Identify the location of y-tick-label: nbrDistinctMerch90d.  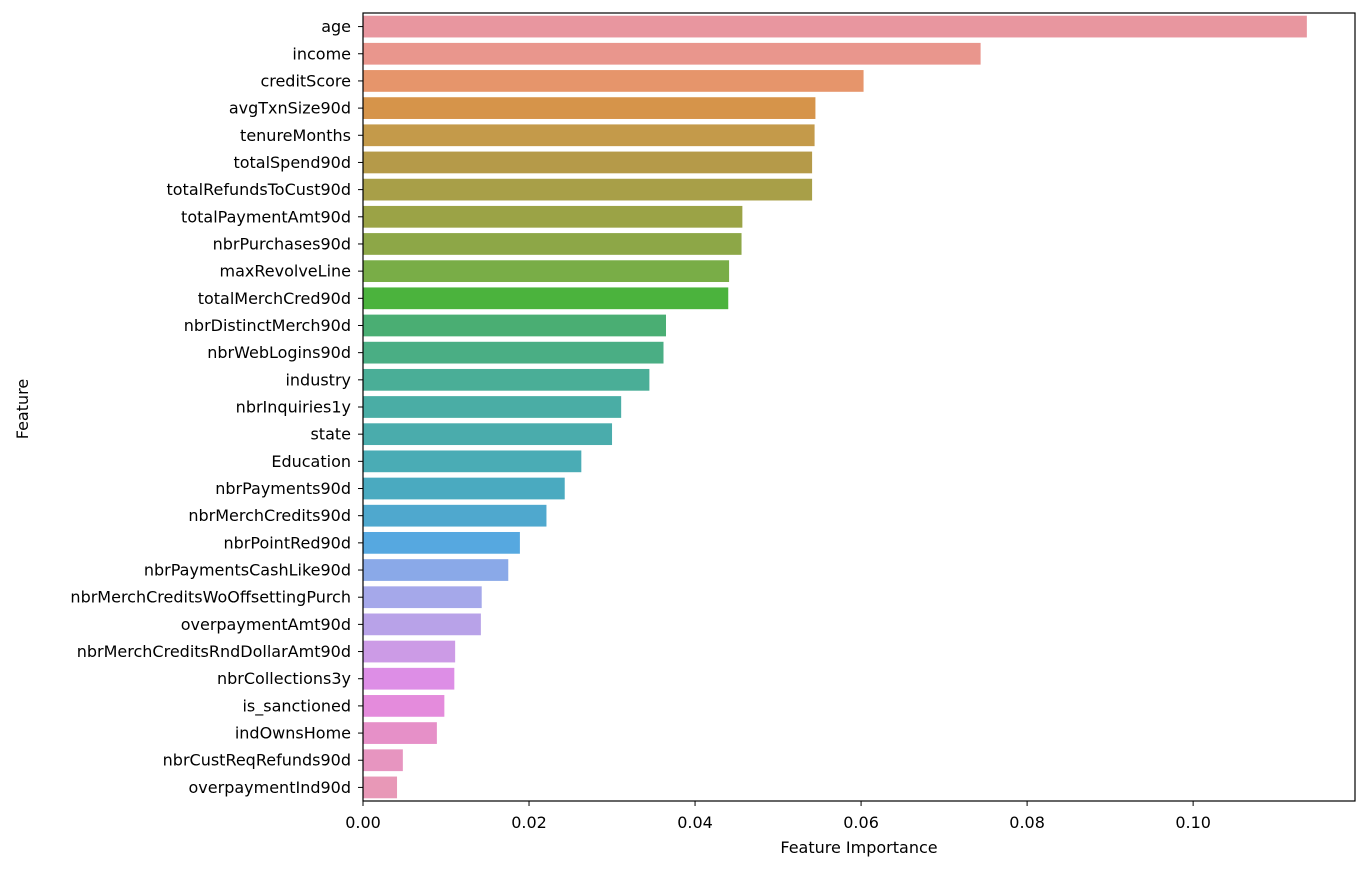
(267, 325).